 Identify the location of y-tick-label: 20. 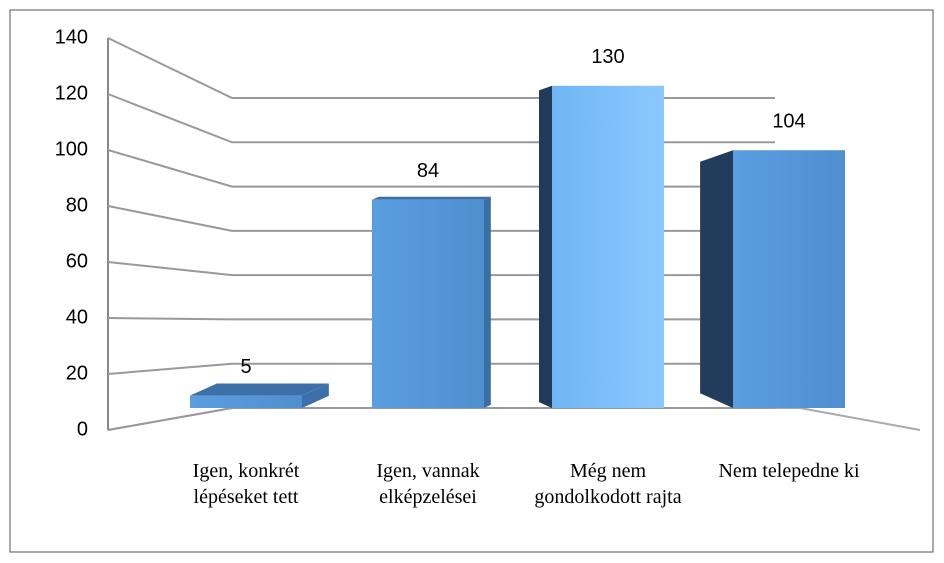
(77, 373).